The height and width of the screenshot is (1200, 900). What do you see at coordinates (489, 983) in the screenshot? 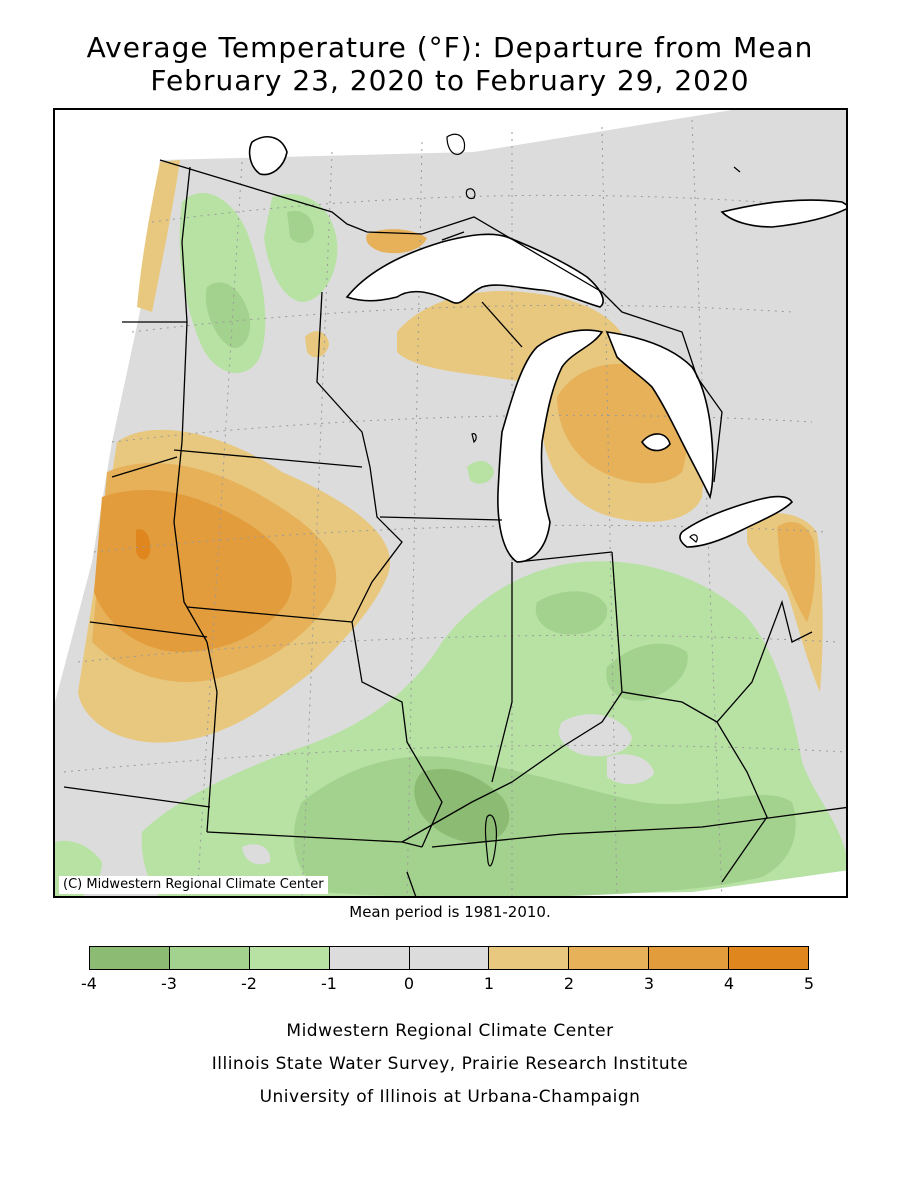
I see `legend-tick-label: 1` at bounding box center [489, 983].